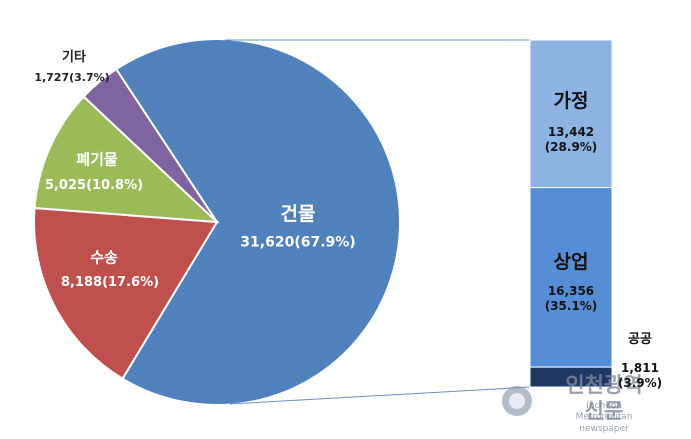 The width and height of the screenshot is (691, 439). Describe the element at coordinates (94, 185) in the screenshot. I see `slice-value: 5,025(10.8%)` at that location.